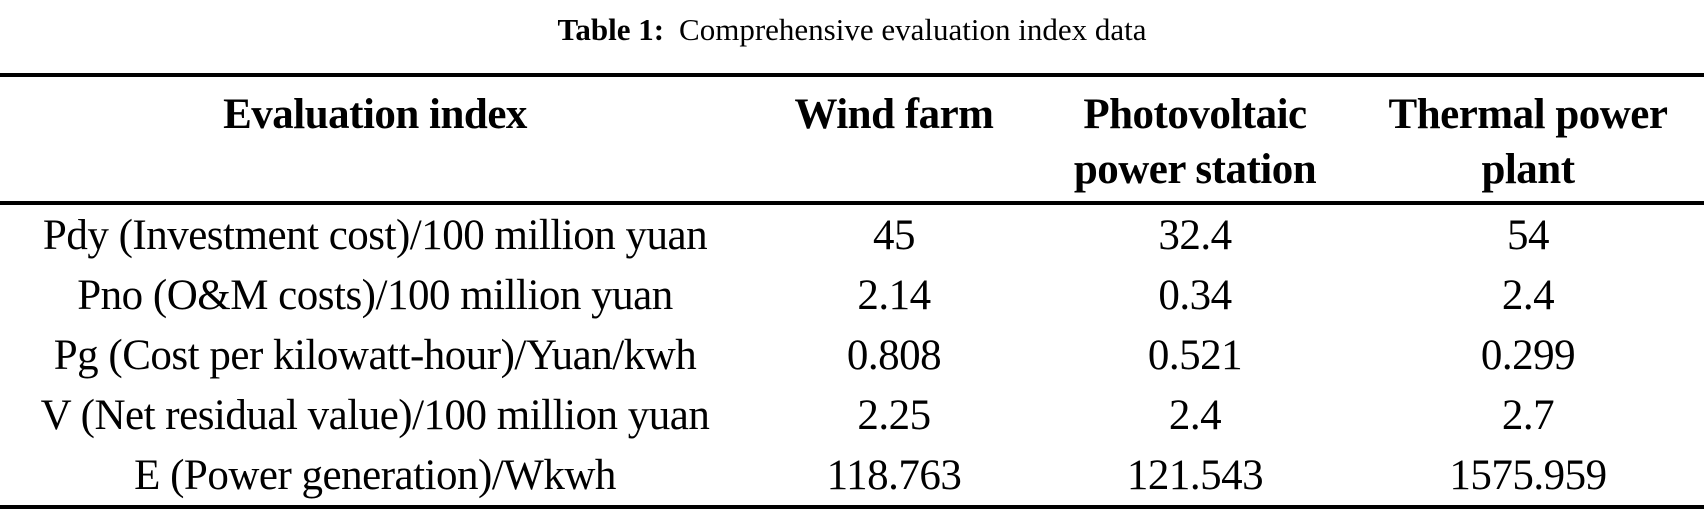  Describe the element at coordinates (375, 235) in the screenshot. I see `row-label: Pdy (Investment cost)/100 million yuan` at that location.